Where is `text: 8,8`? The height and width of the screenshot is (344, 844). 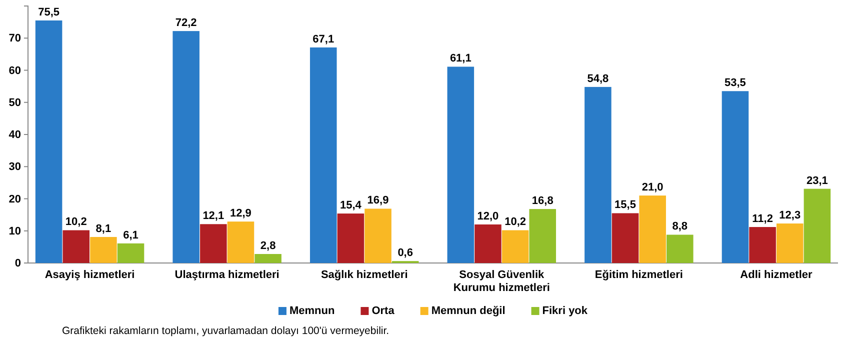
text: 8,8 is located at coordinates (680, 226).